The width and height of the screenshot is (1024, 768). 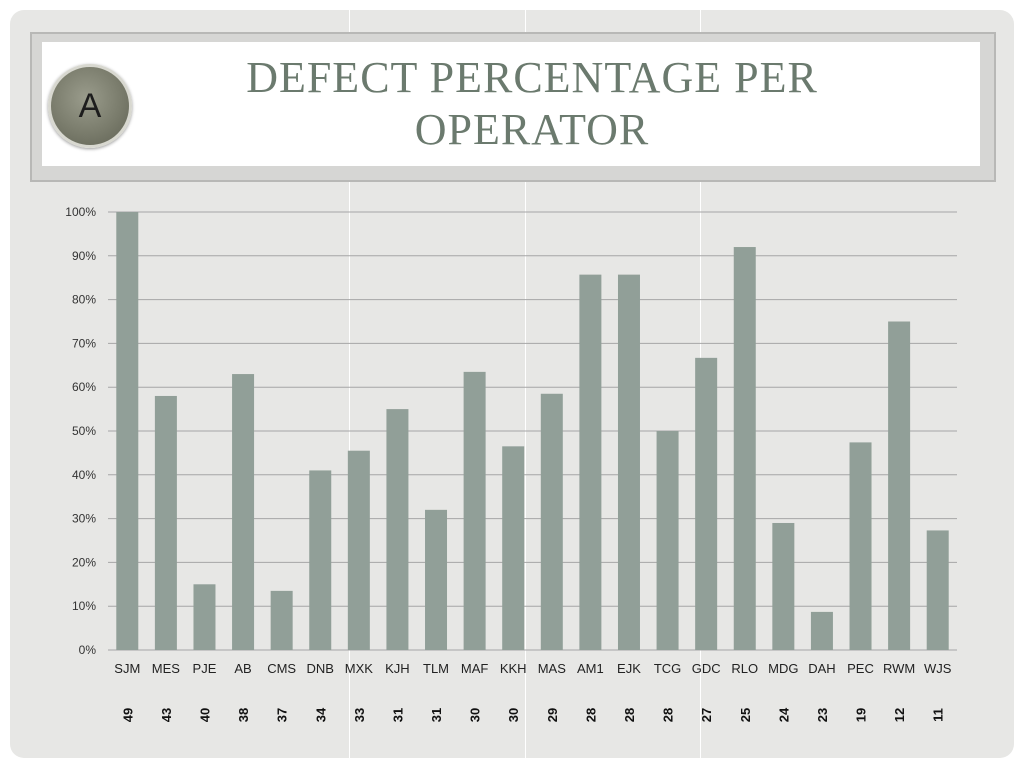 I want to click on y-tick-label: 70%, so click(x=84, y=343).